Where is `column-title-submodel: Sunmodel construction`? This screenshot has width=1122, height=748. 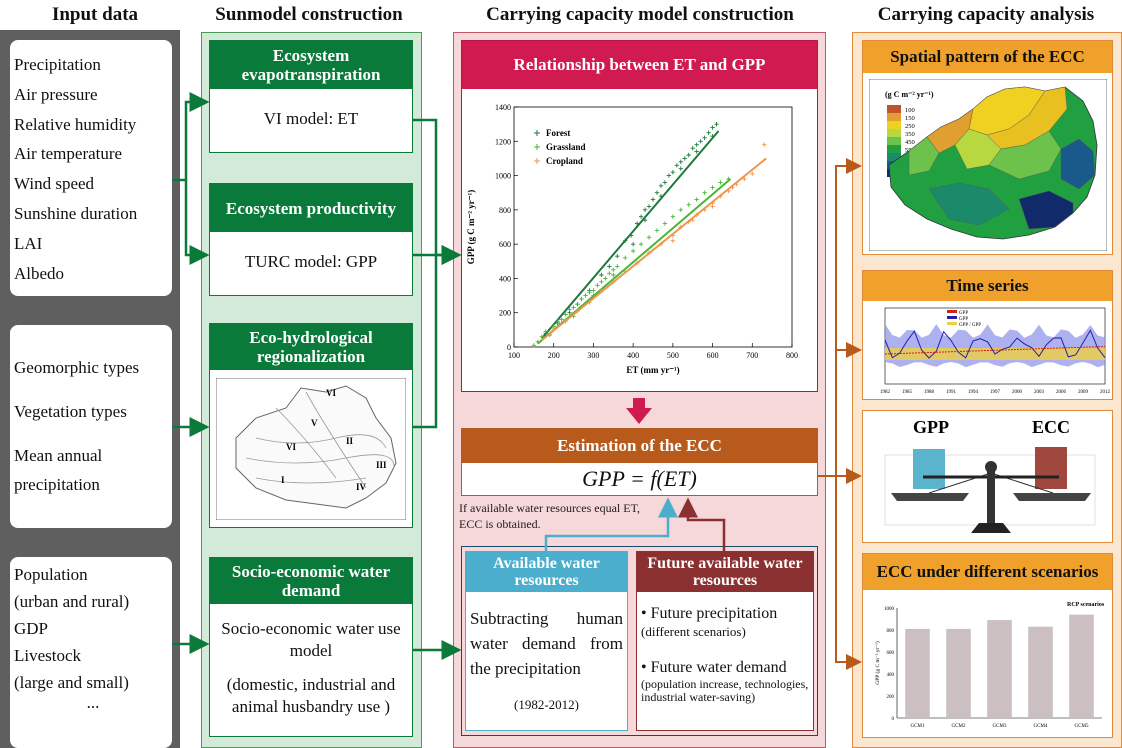 column-title-submodel: Sunmodel construction is located at coordinates (309, 14).